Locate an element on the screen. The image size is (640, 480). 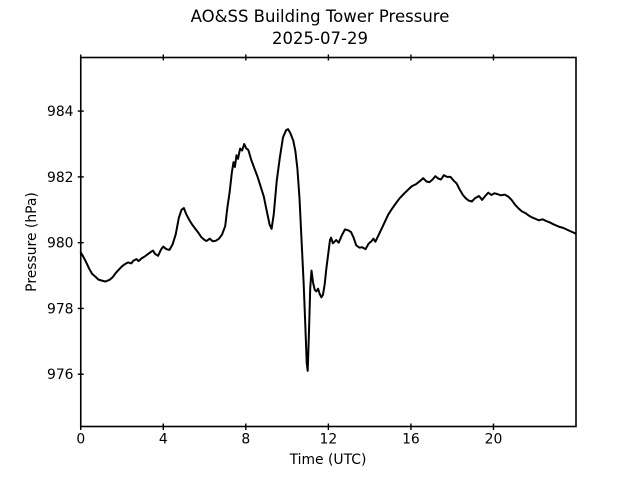
y-axis-label: Pressure (hPa) is located at coordinates (32, 242).